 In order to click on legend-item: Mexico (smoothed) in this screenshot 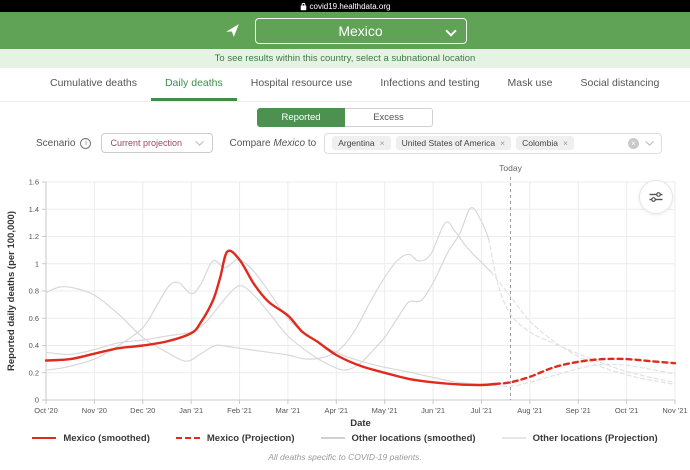, I will do `click(91, 438)`.